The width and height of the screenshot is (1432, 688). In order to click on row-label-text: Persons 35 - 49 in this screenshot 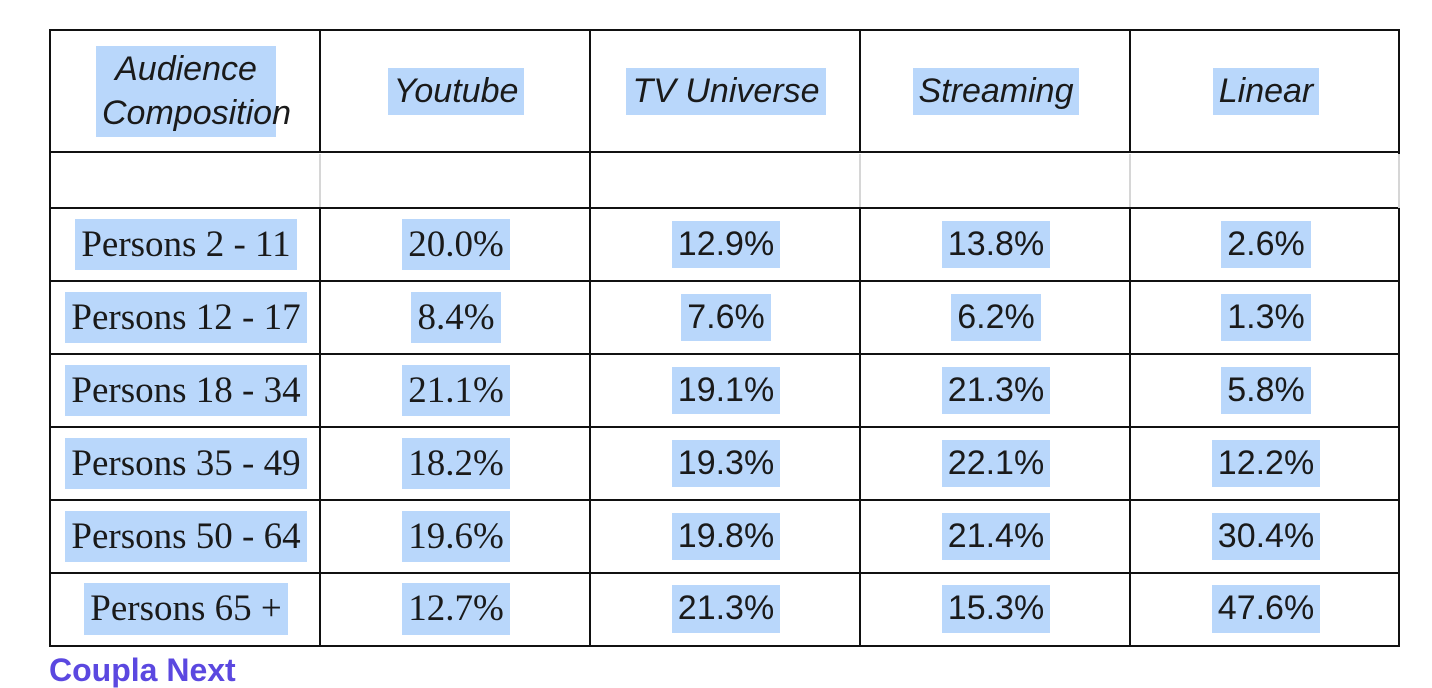, I will do `click(186, 463)`.